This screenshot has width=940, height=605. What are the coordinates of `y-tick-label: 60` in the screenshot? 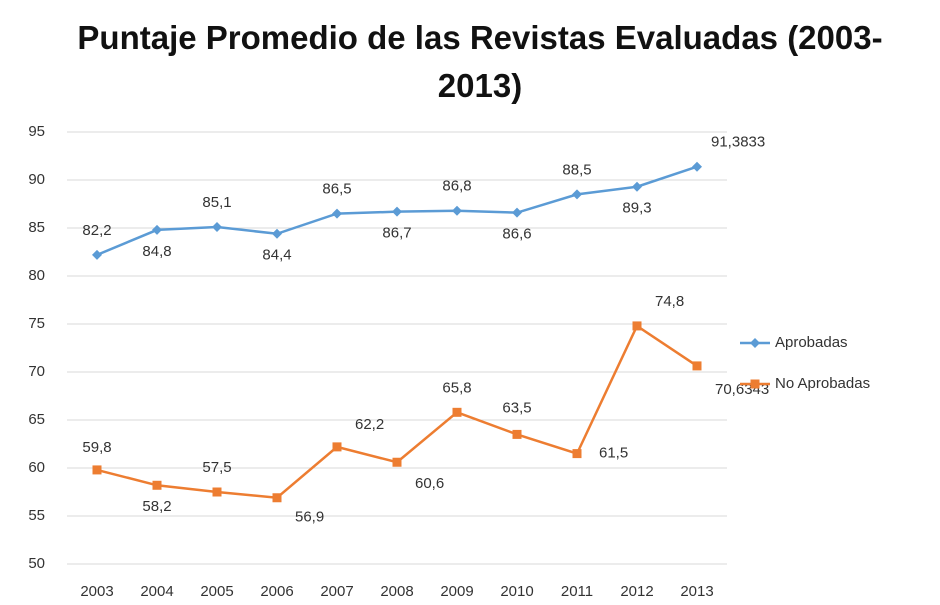 It's located at (36, 467).